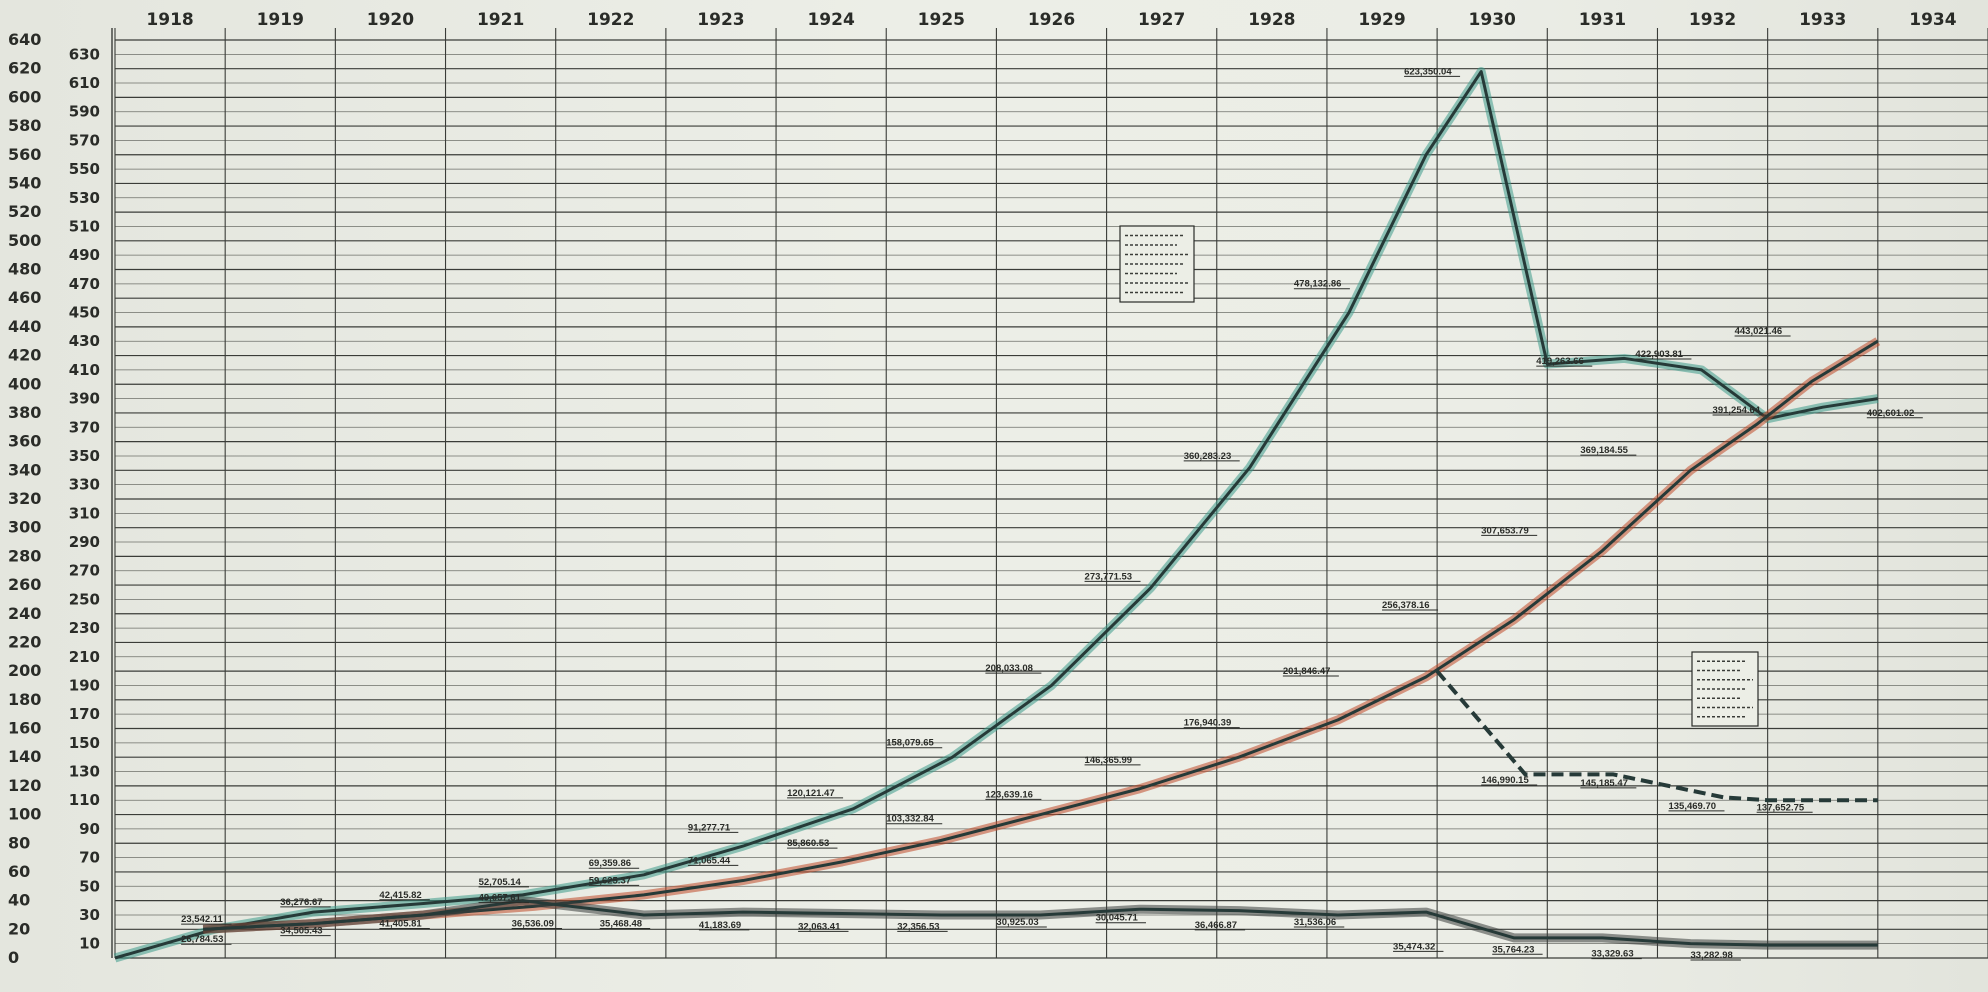  Describe the element at coordinates (1208, 456) in the screenshot. I see `data-label: 360,283.23` at that location.